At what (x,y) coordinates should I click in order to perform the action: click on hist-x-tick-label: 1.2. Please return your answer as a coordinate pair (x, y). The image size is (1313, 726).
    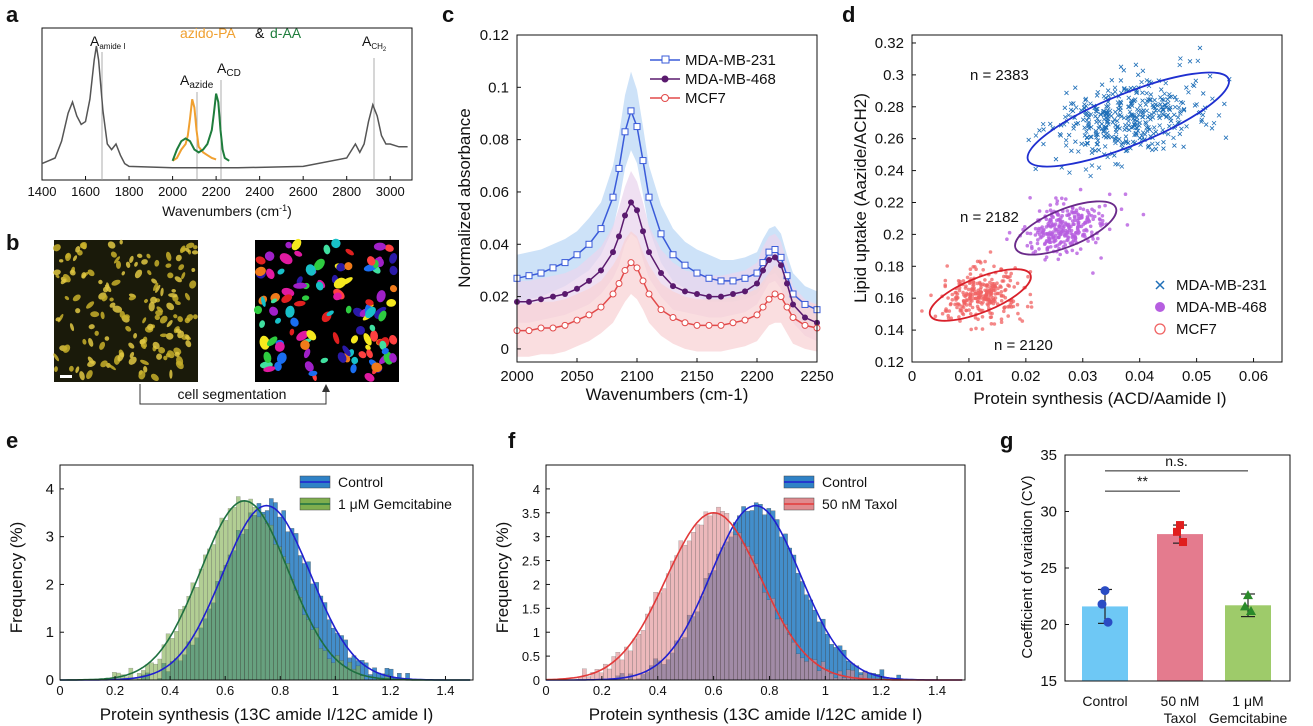
    Looking at the image, I should click on (881, 690).